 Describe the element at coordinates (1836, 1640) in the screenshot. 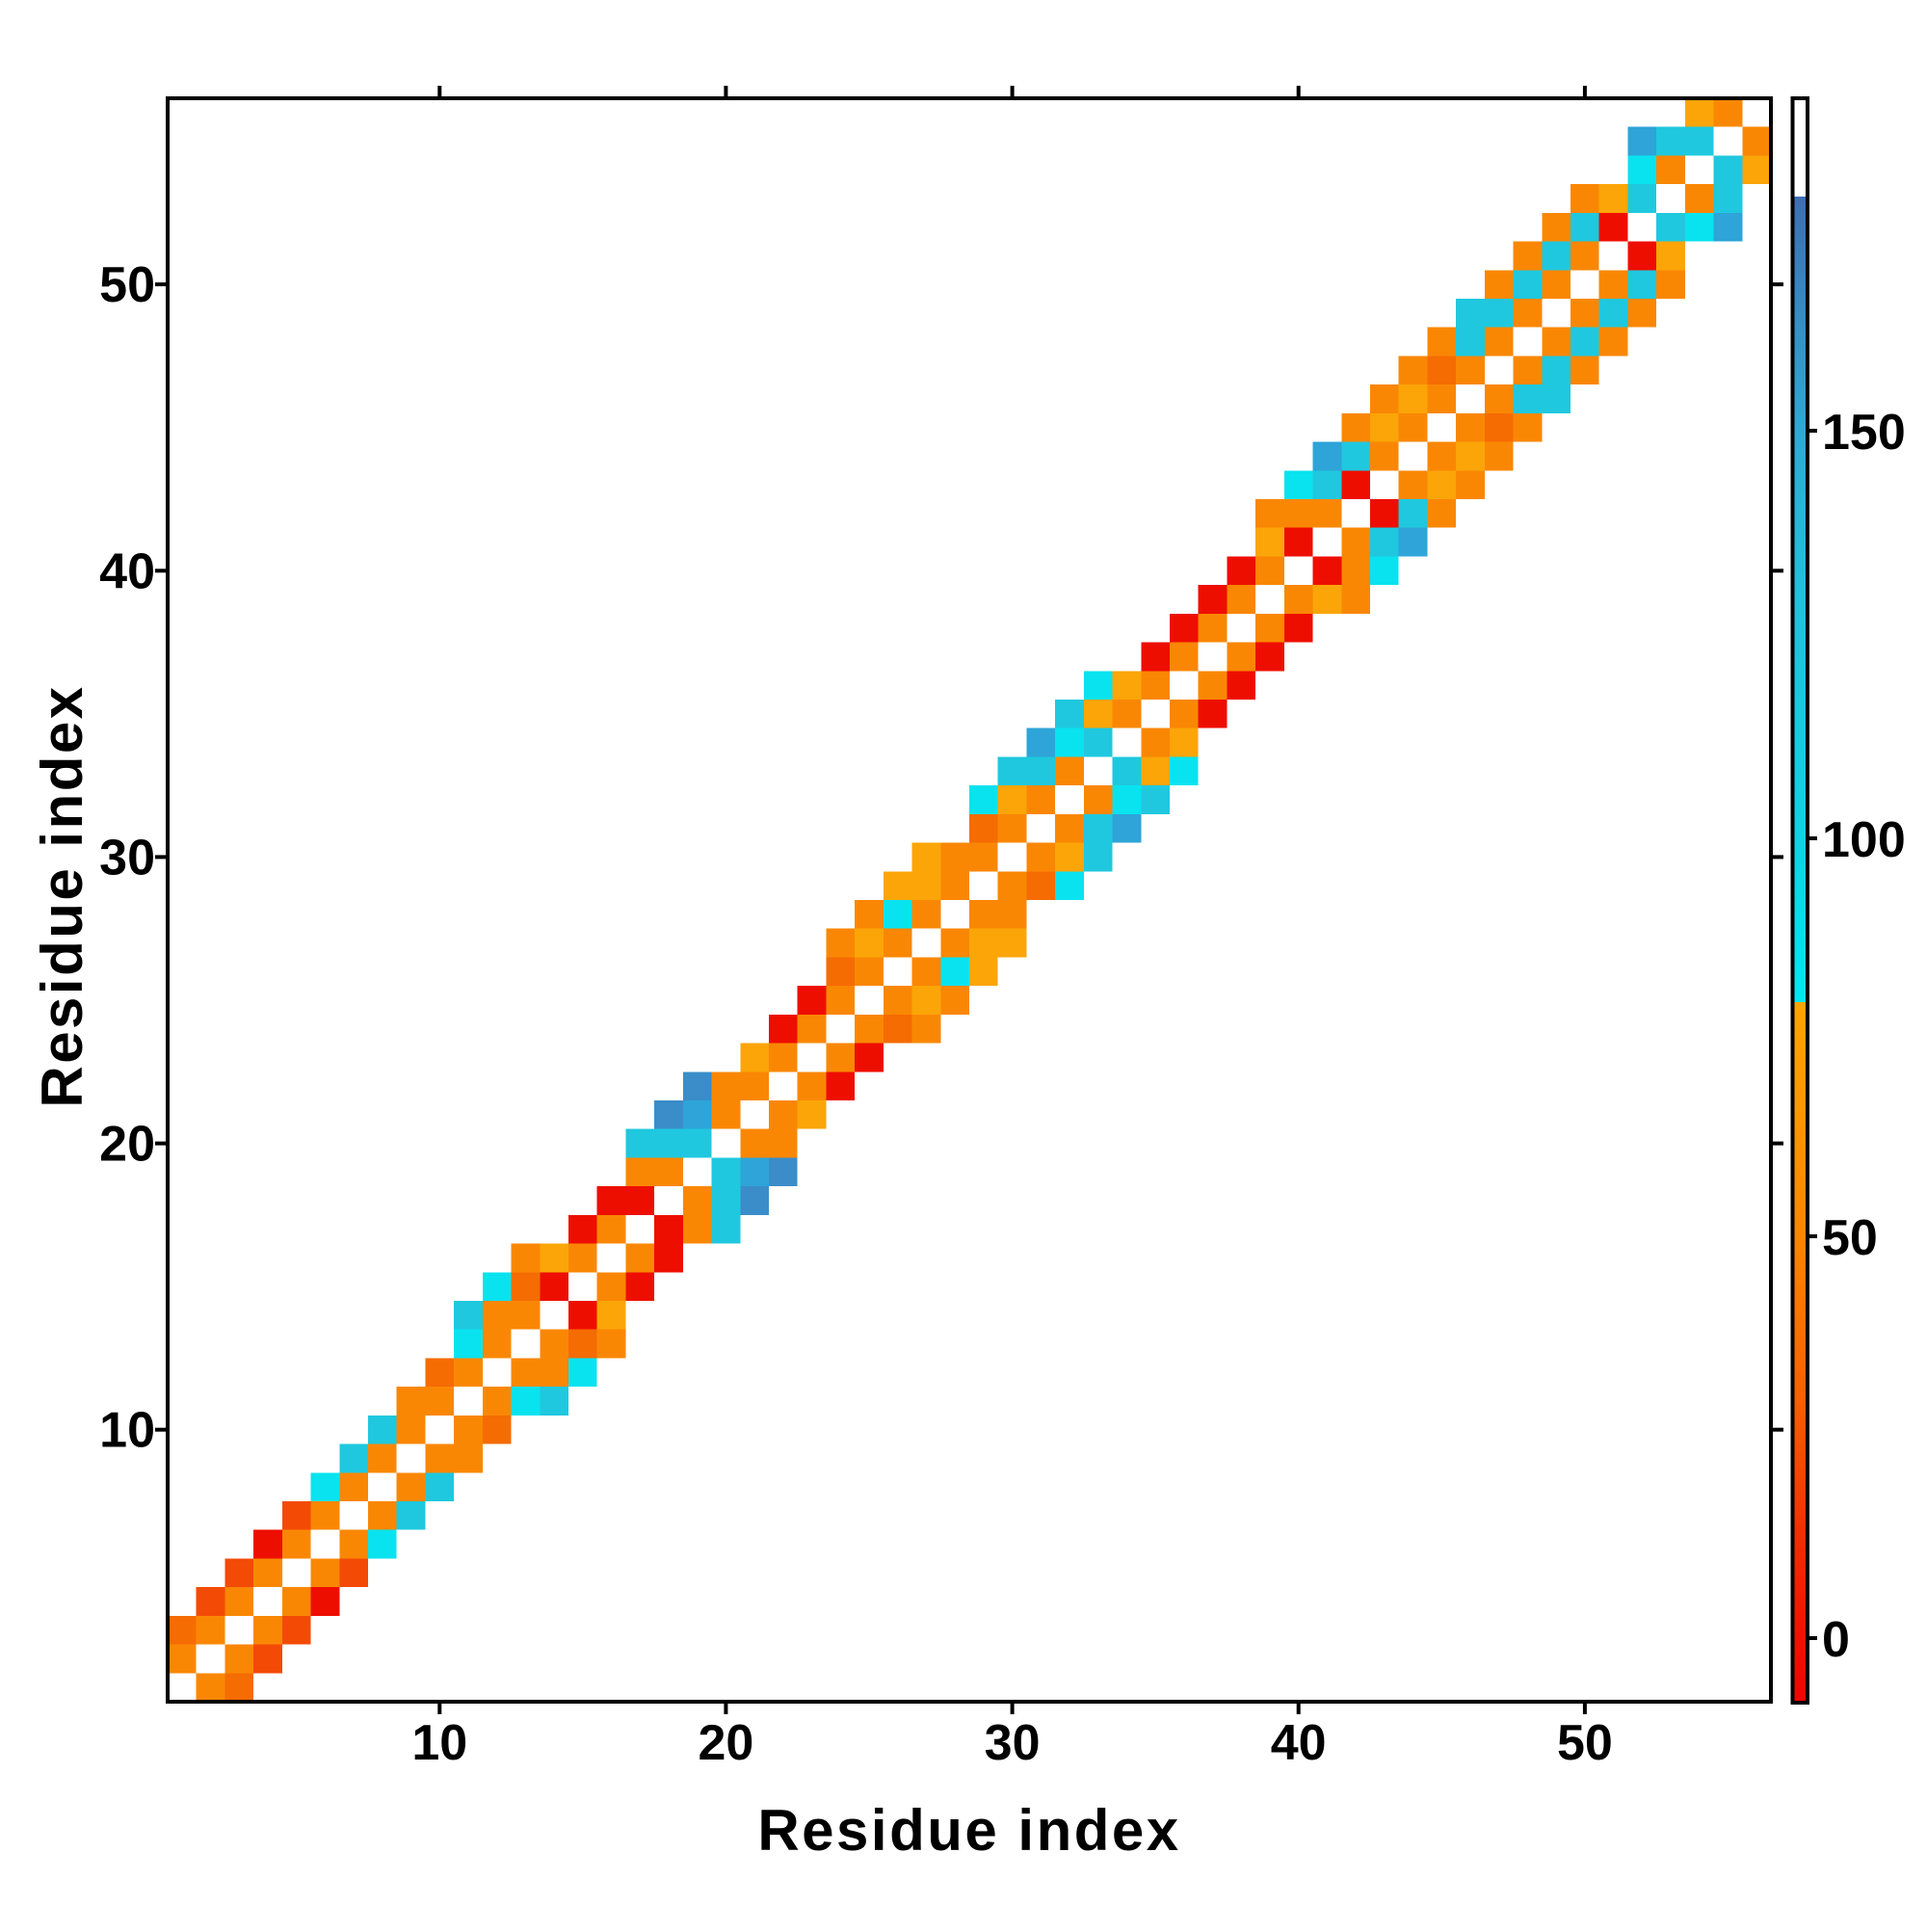

I see `svg-text: 0` at that location.